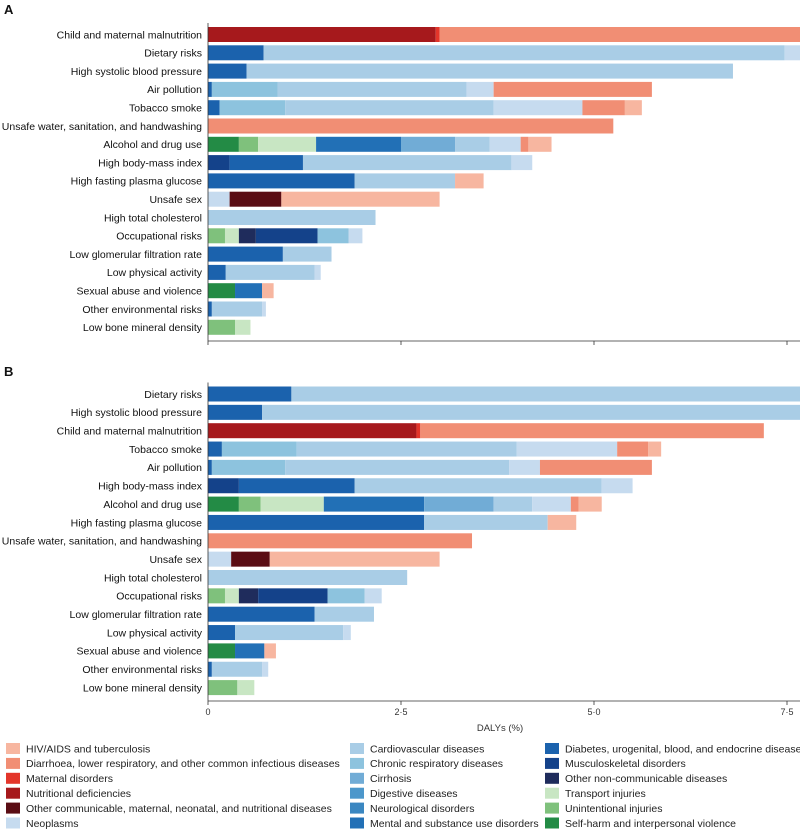 This screenshot has width=800, height=833. I want to click on legend-item-chronic-respiratory-diseases: Chronic respiratory diseases, so click(426, 763).